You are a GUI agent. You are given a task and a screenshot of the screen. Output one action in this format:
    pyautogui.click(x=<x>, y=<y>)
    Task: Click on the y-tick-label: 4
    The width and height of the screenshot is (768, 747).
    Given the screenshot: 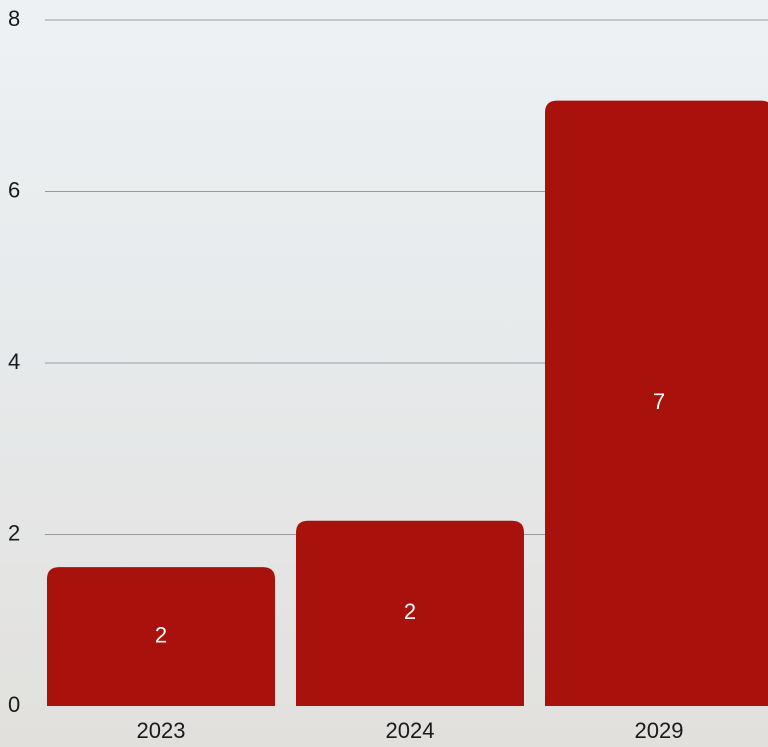 What is the action you would take?
    pyautogui.click(x=14, y=361)
    